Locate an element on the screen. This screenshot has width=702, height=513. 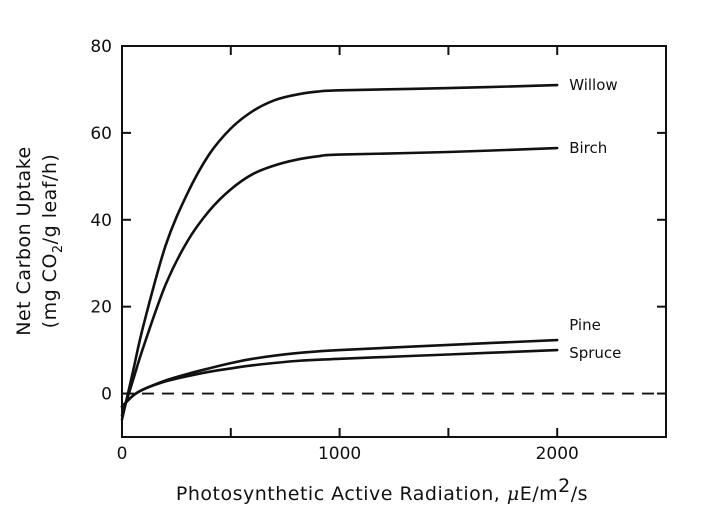
series-label-birch: Birch is located at coordinates (588, 148).